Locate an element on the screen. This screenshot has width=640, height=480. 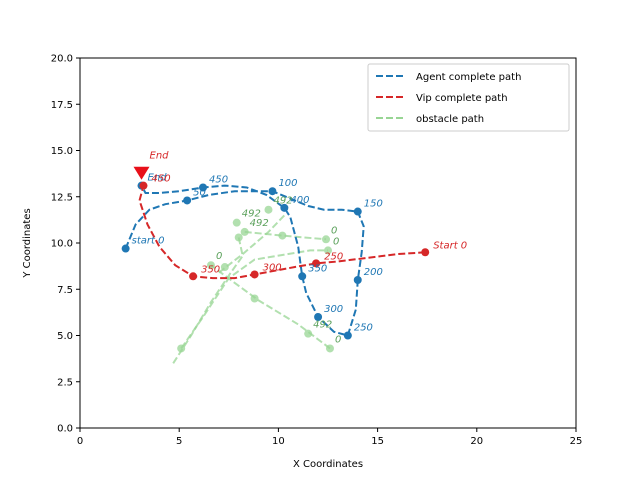
vip-point-label: 350 is located at coordinates (210, 269).